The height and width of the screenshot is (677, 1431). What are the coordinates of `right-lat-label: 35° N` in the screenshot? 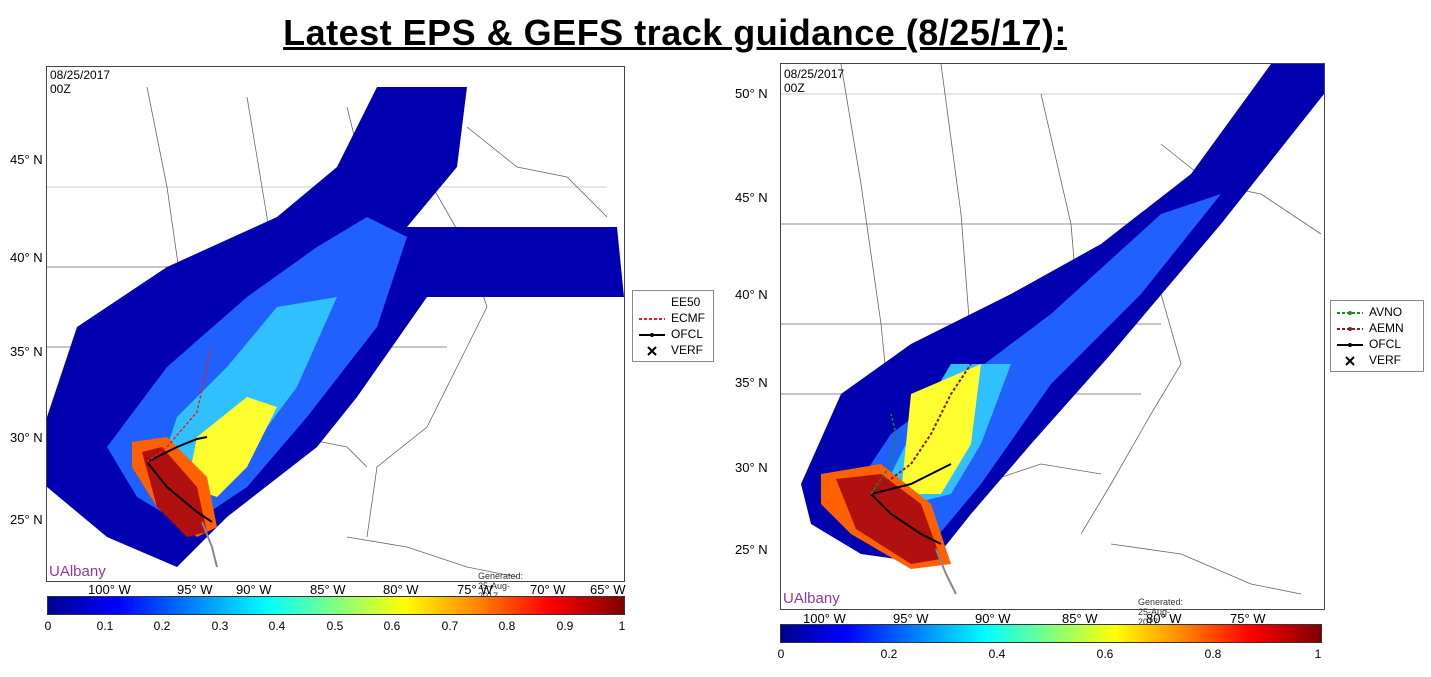 It's located at (751, 382).